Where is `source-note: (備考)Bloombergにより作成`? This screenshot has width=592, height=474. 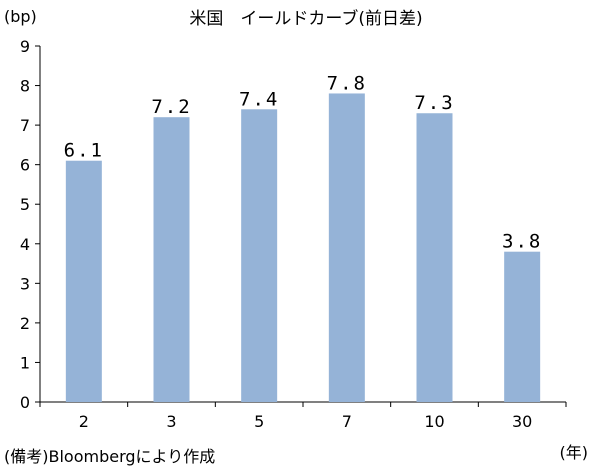
source-note: (備考)Bloombergにより作成 is located at coordinates (109, 456).